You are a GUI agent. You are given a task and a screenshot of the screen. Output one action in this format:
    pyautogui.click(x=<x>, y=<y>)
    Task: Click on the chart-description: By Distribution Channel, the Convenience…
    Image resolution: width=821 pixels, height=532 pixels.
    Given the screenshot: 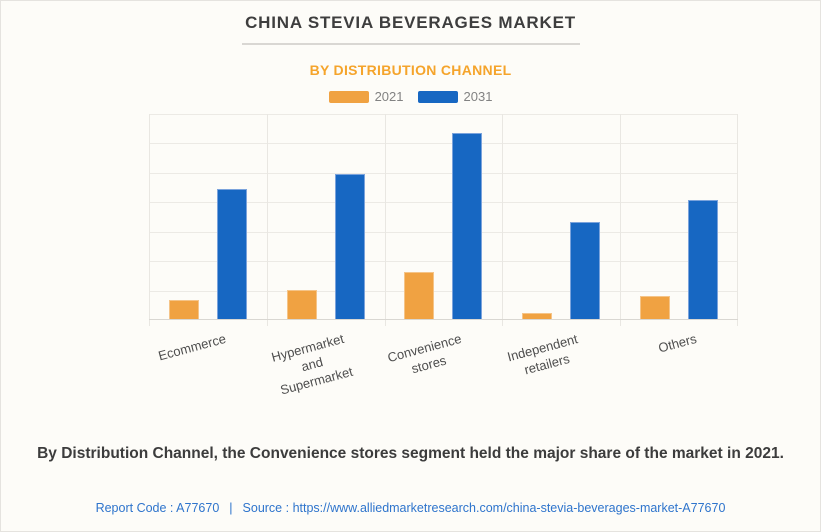 What is the action you would take?
    pyautogui.click(x=410, y=453)
    